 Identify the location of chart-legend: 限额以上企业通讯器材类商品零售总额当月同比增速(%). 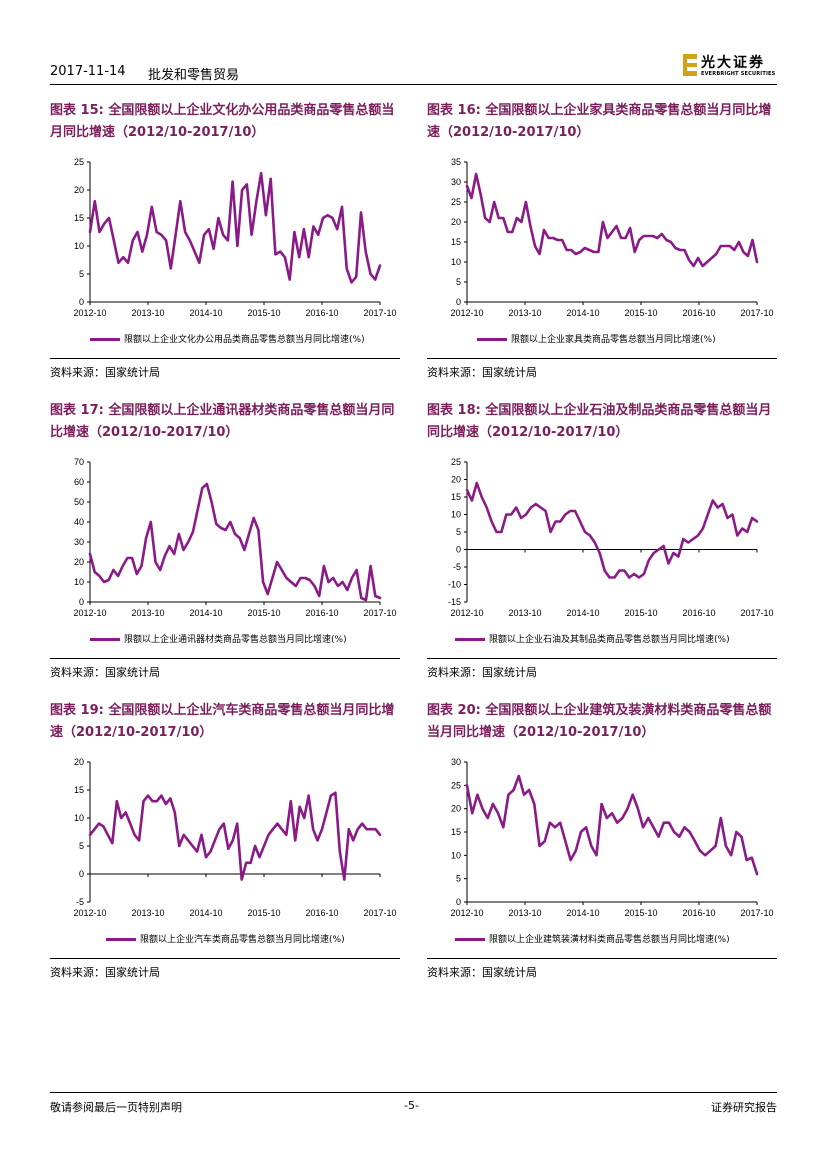
(225, 640).